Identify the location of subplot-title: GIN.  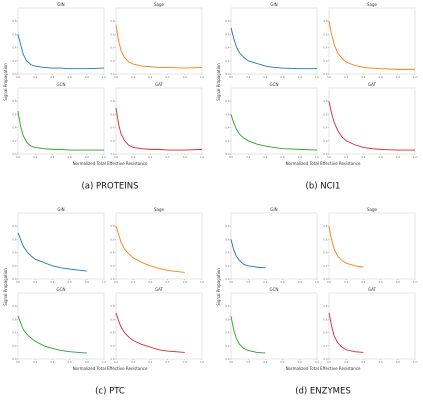
(273, 4).